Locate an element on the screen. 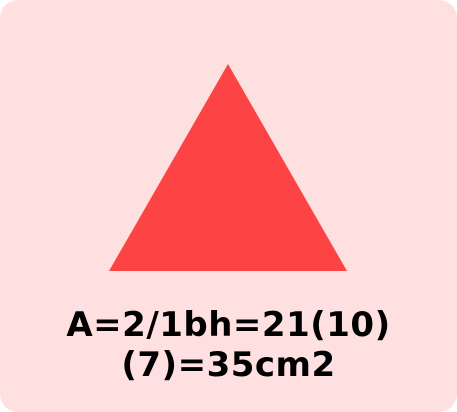 This screenshot has height=412, width=457. formula-line-1: A=2/1bh=21(10) is located at coordinates (228, 325).